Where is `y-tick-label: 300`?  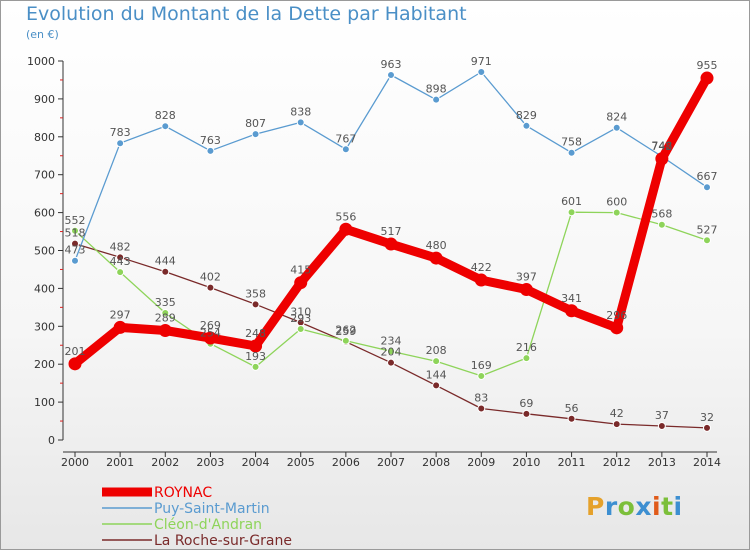
y-tick-label: 300 is located at coordinates (44, 326).